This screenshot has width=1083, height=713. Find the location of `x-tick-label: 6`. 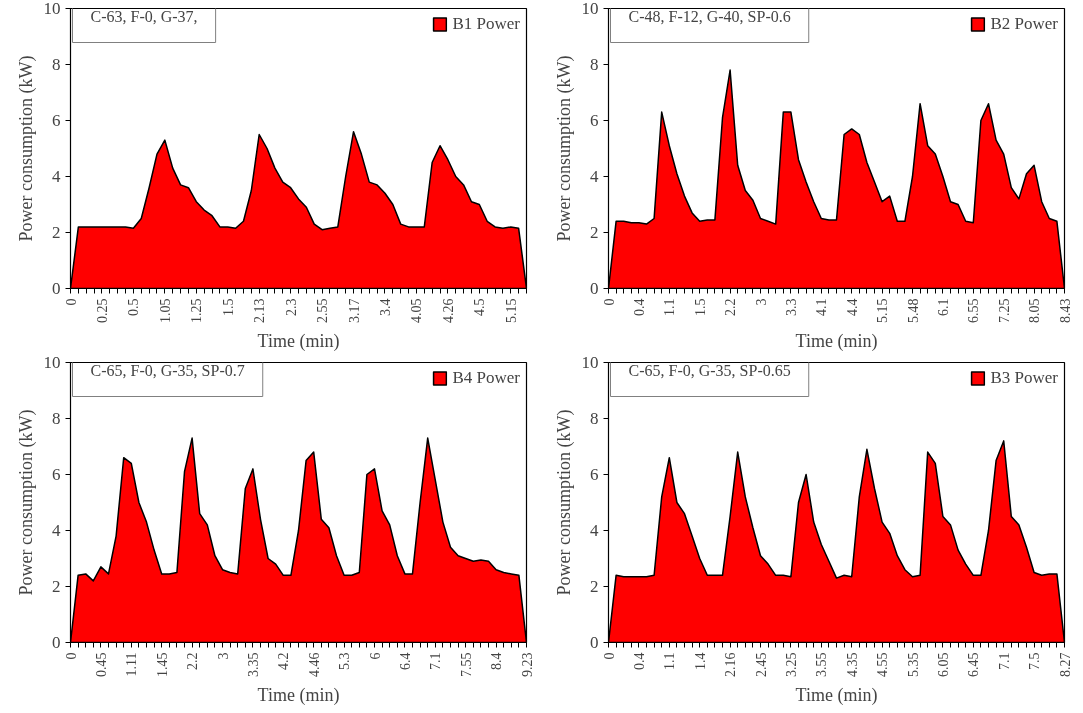

x-tick-label: 6 is located at coordinates (375, 656).